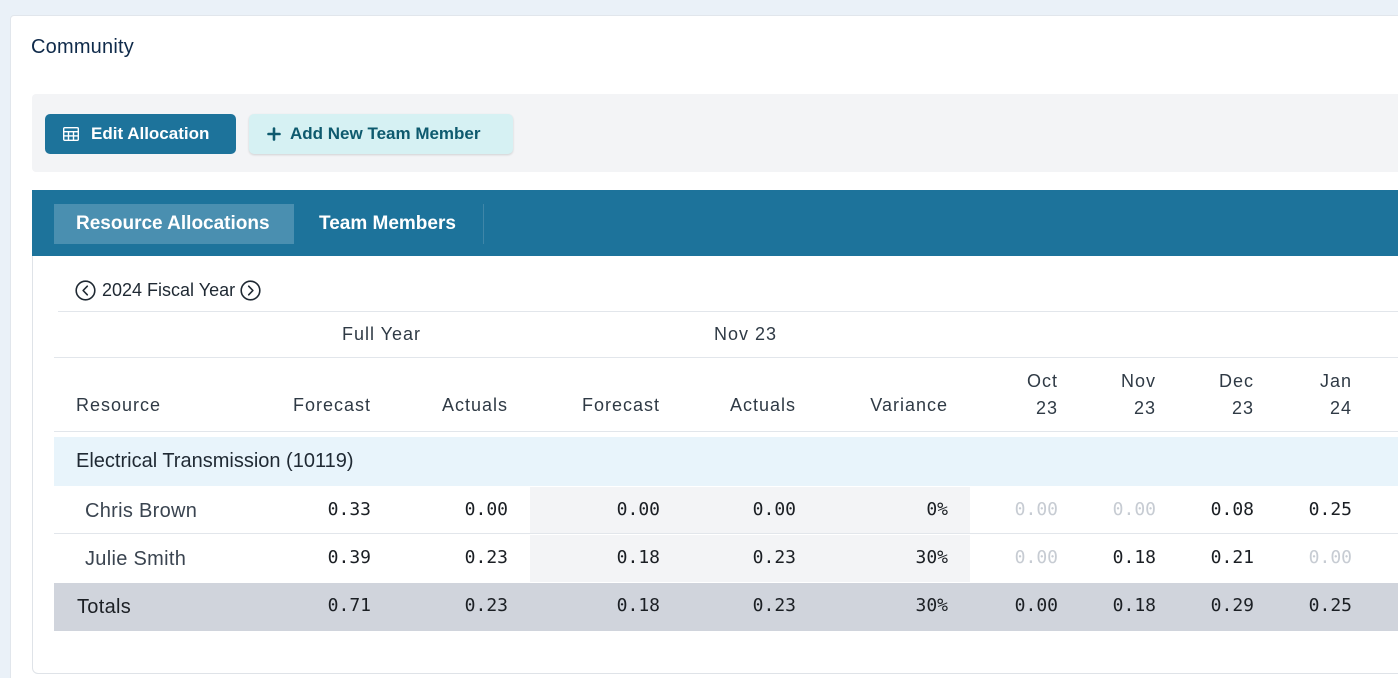 The image size is (1398, 678). I want to click on month-actuals-cell: 0.23, so click(774, 557).